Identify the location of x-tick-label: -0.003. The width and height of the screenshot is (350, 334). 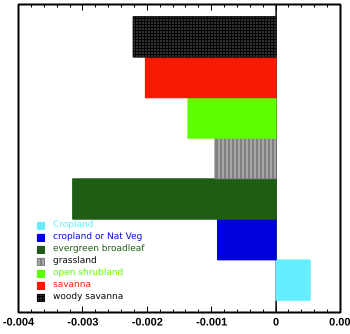
(83, 322).